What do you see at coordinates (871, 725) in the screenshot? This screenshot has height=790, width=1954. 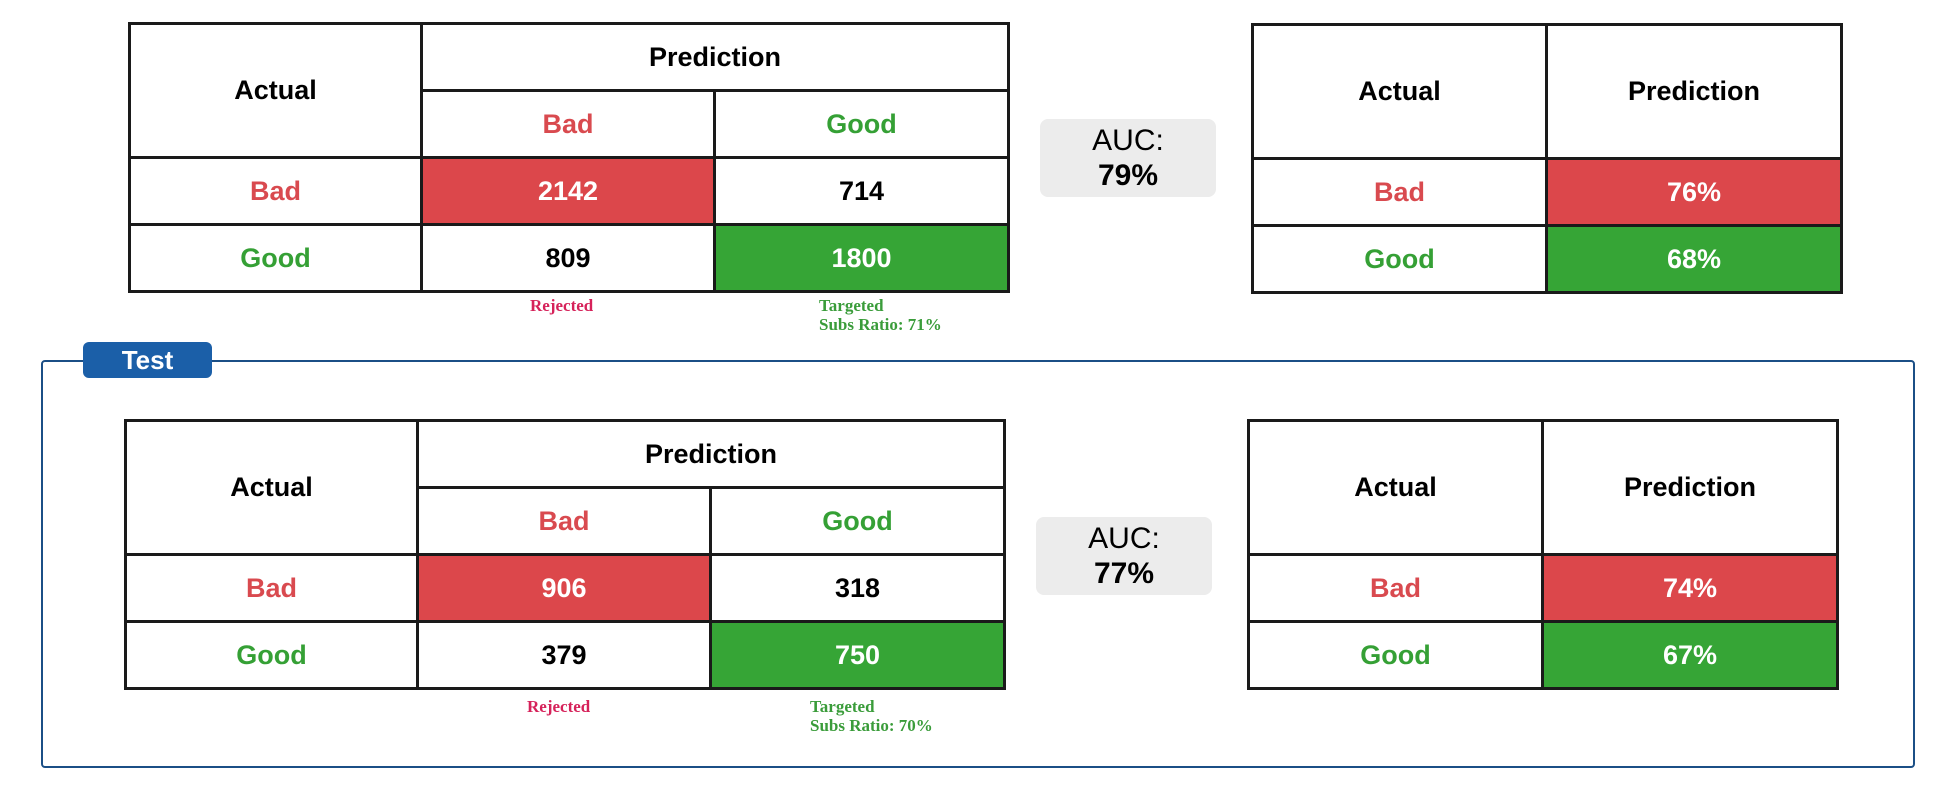 I see `subs-ratio-label: Subs Ratio: 70%` at bounding box center [871, 725].